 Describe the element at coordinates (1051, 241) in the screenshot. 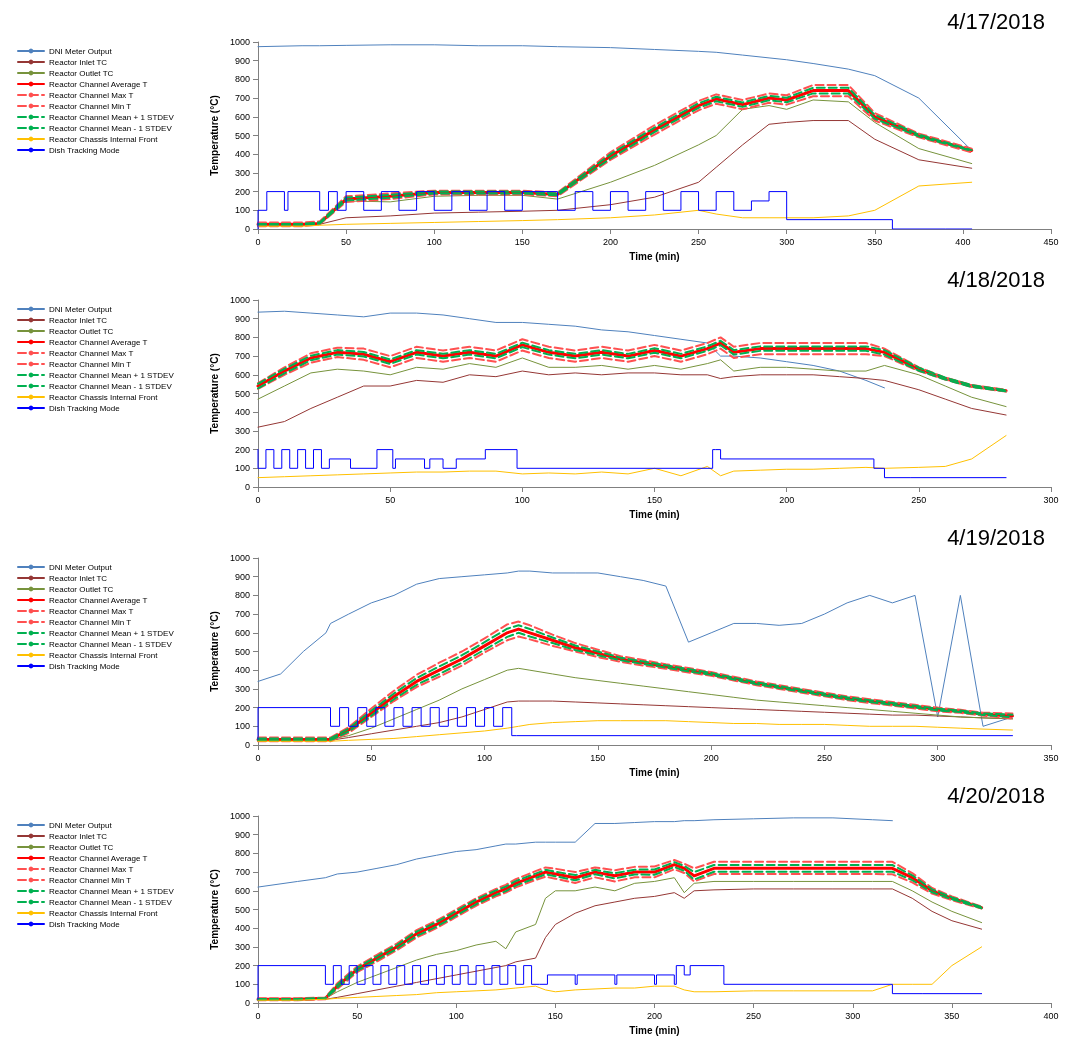

I see `x-tick-label: 450` at that location.